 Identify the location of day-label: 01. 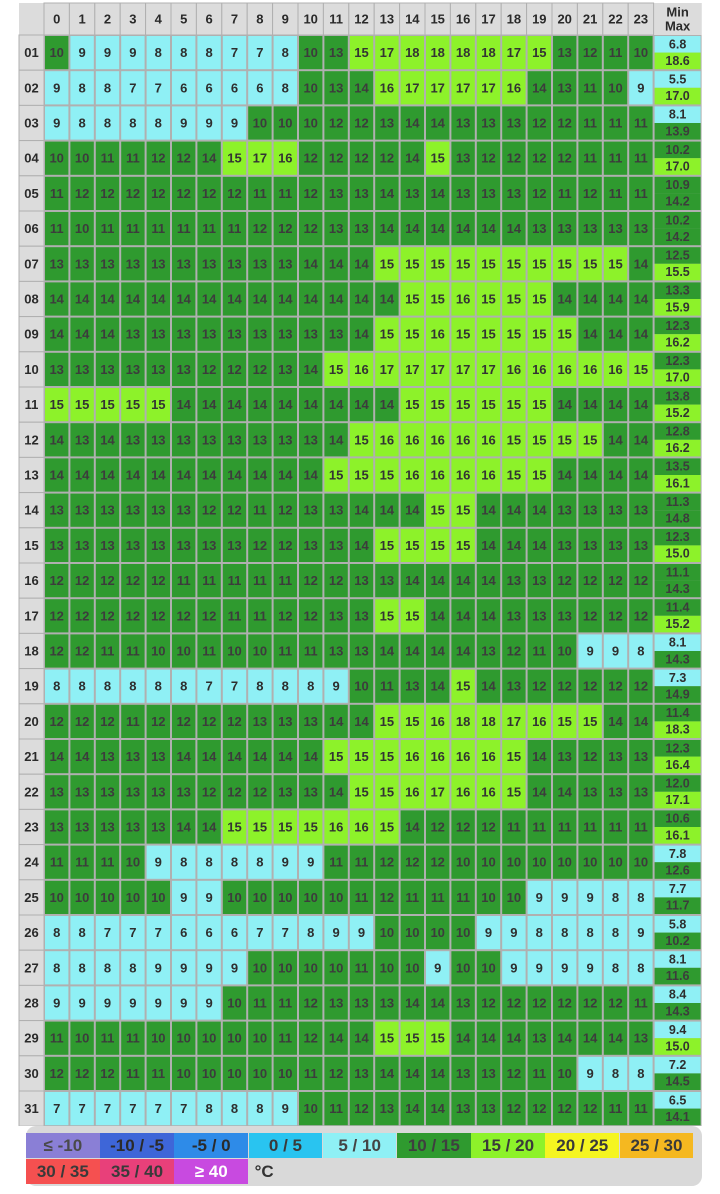
(31, 52).